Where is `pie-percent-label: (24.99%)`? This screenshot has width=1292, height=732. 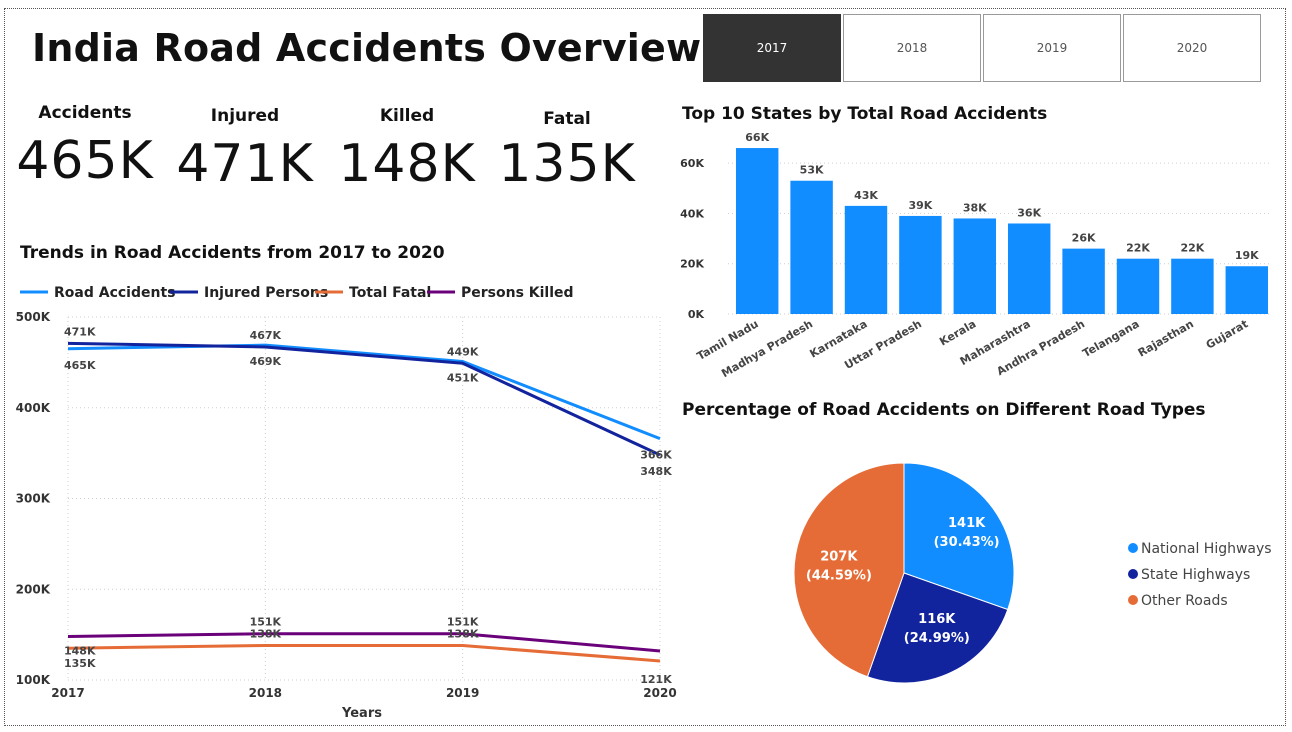 pie-percent-label: (24.99%) is located at coordinates (937, 638).